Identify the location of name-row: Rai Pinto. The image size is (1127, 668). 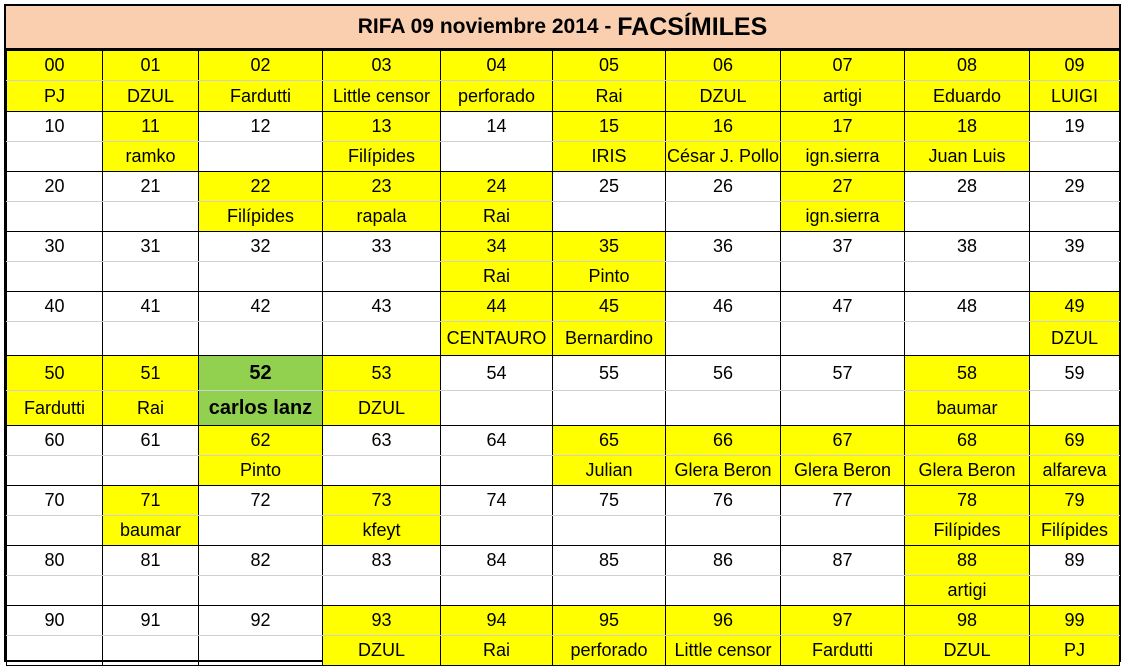
(563, 276).